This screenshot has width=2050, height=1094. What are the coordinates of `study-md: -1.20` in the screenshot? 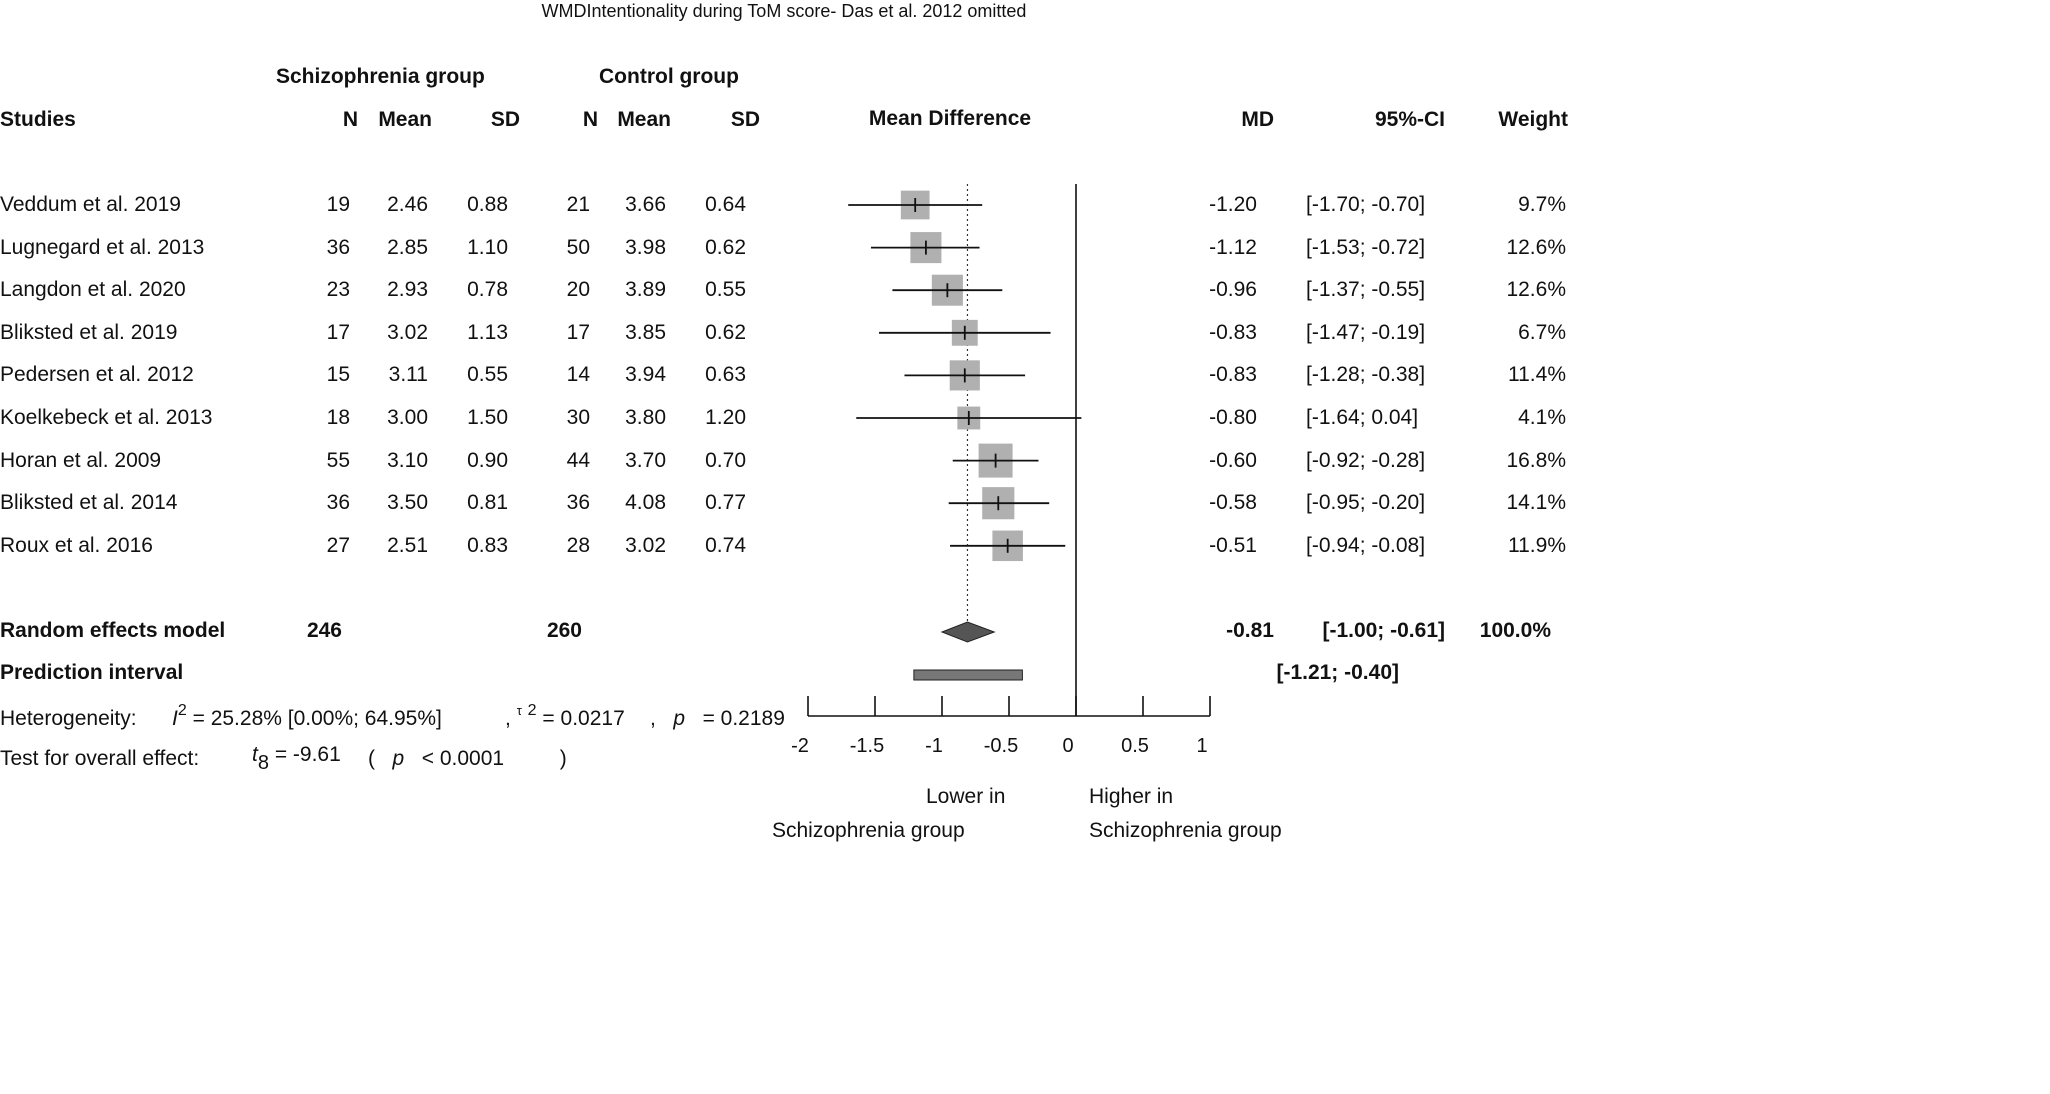 It's located at (1233, 204).